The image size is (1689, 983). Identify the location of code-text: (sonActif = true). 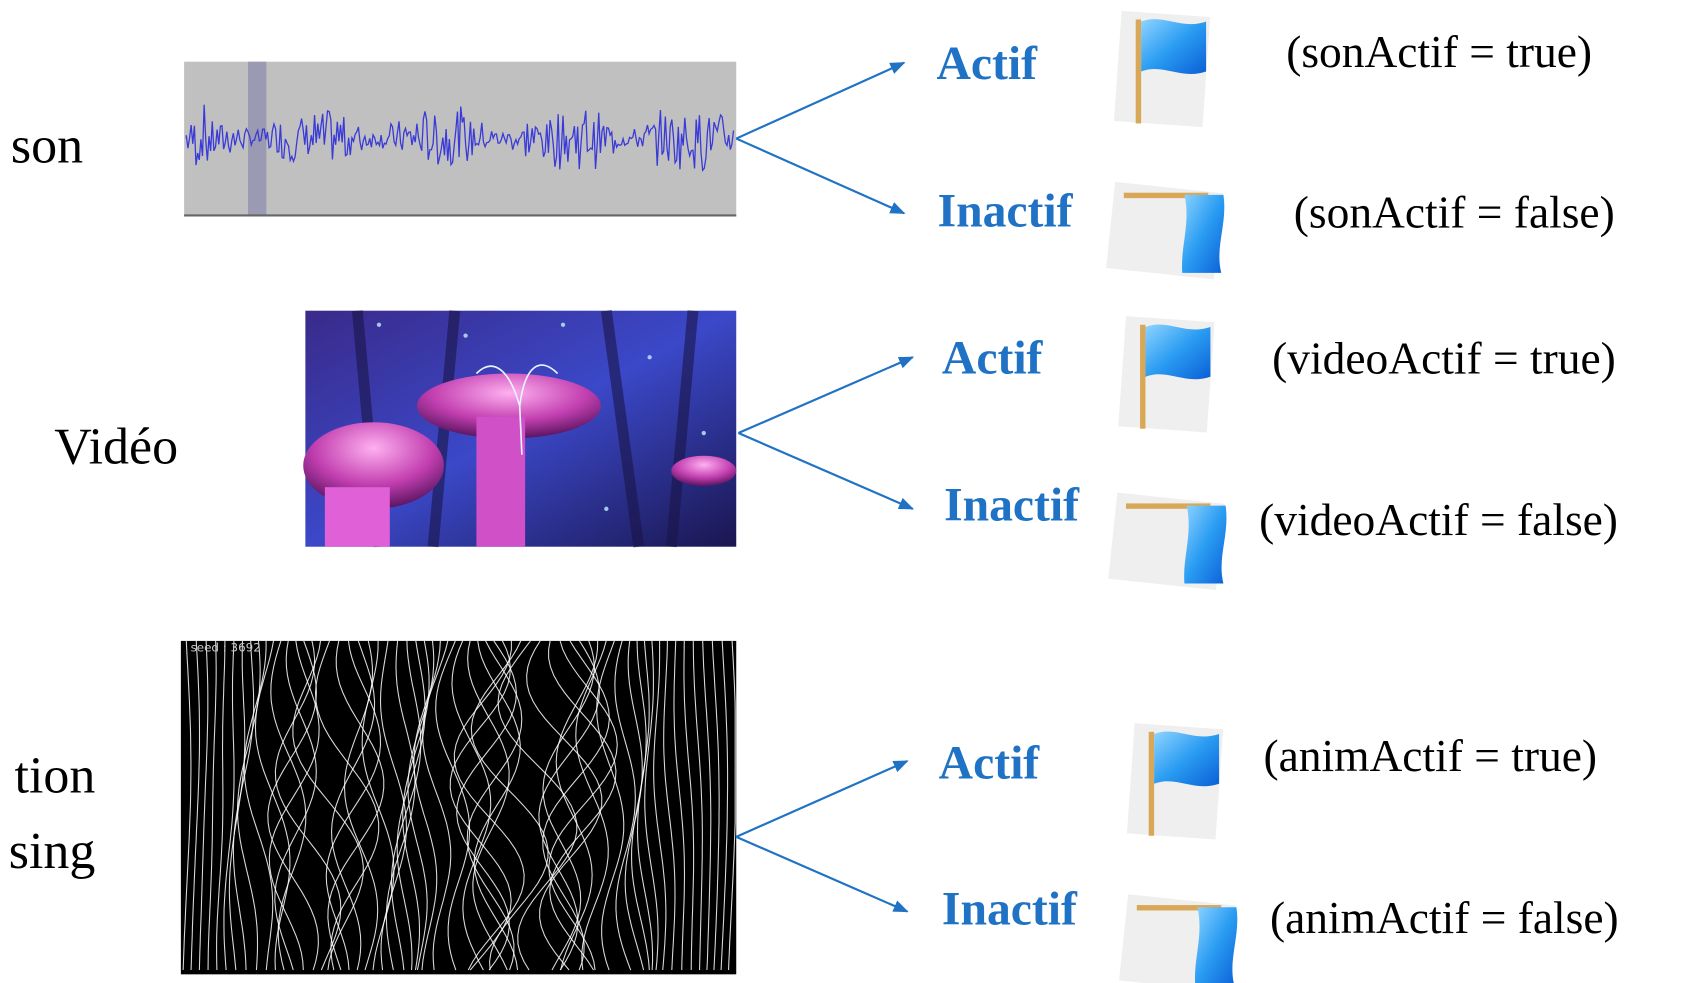
(1439, 51).